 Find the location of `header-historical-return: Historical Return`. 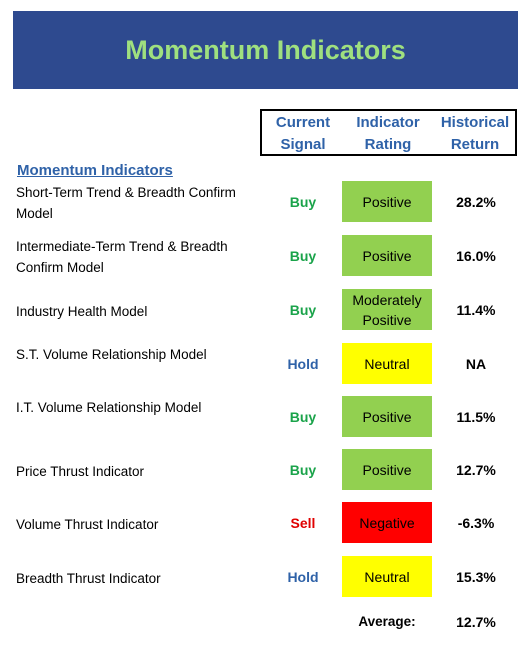

header-historical-return: Historical Return is located at coordinates (475, 134).